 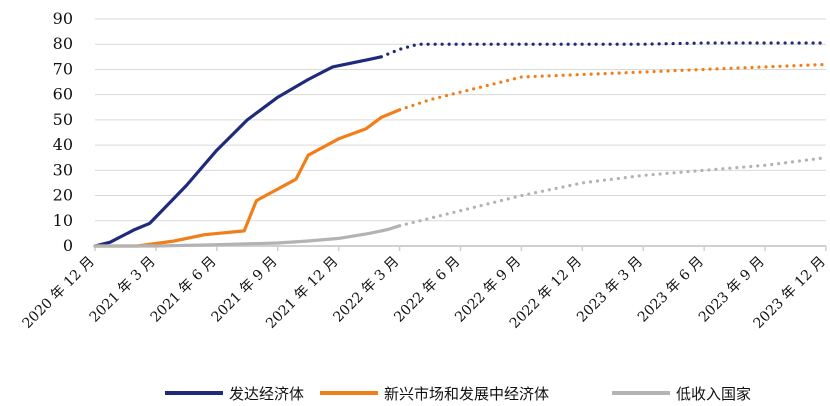 What do you see at coordinates (349, 393) in the screenshot?
I see `legend-swatch-emerging` at bounding box center [349, 393].